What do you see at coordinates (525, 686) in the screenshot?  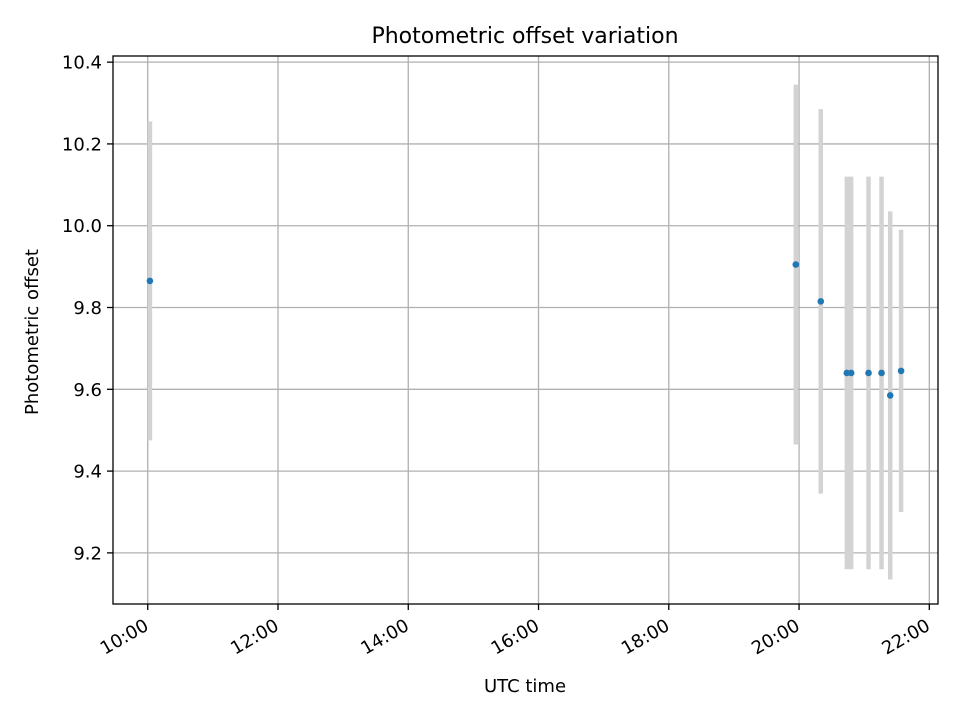 I see `x-axis-title: UTC time` at bounding box center [525, 686].